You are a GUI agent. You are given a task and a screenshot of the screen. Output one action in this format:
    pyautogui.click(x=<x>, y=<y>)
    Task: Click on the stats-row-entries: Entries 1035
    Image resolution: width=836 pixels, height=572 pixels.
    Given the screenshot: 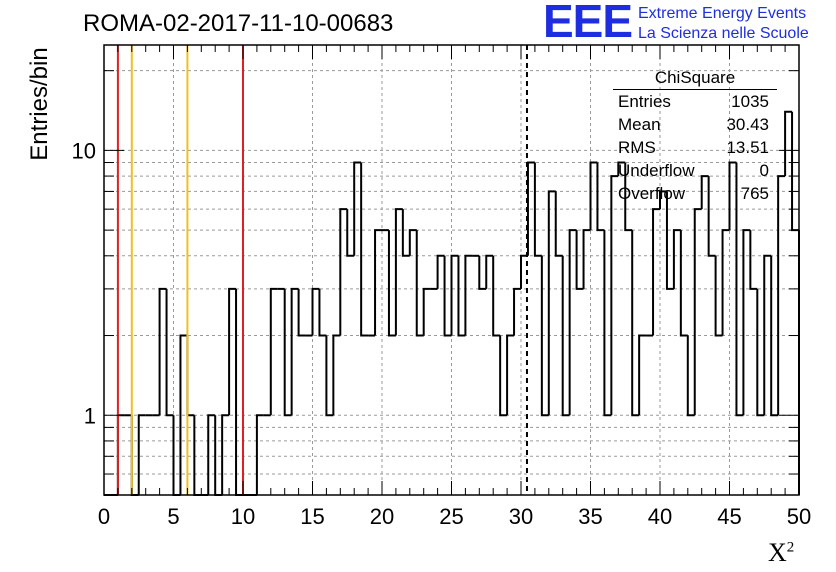 What is the action you would take?
    pyautogui.click(x=695, y=101)
    